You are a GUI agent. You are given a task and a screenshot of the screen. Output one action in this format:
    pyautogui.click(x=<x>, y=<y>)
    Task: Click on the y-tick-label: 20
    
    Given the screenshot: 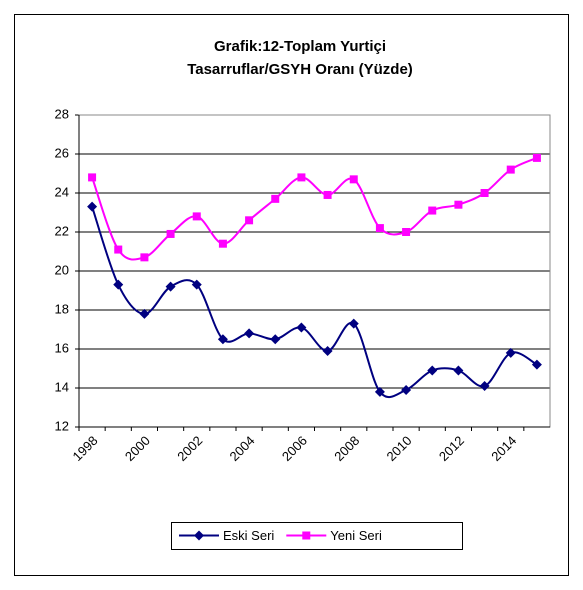 What is the action you would take?
    pyautogui.click(x=62, y=269)
    